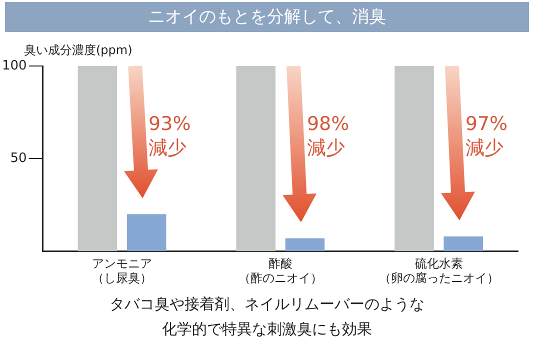  Describe the element at coordinates (14, 66) in the screenshot. I see `y-tick-label: 100` at that location.